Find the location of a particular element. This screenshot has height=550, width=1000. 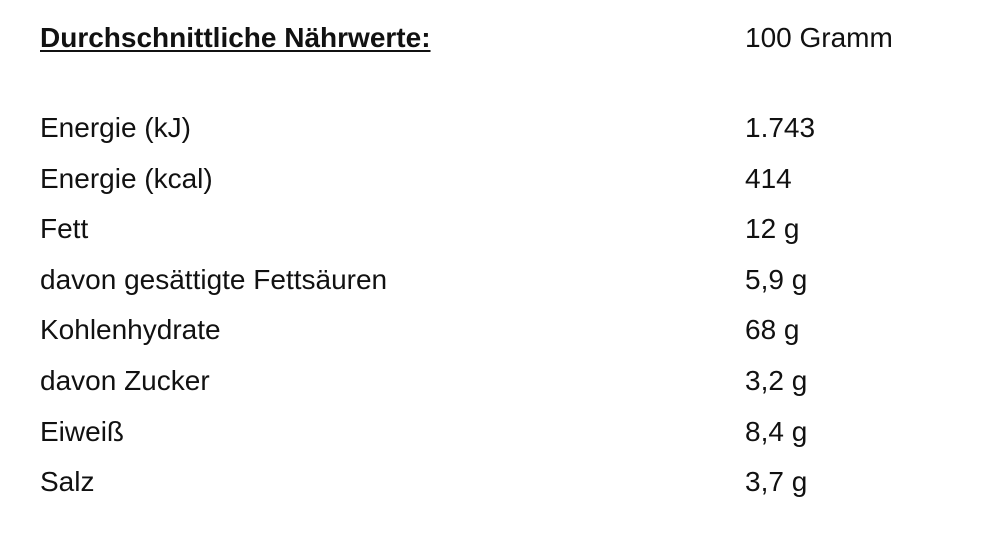

nutrient-name: Eiweiß is located at coordinates (82, 431).